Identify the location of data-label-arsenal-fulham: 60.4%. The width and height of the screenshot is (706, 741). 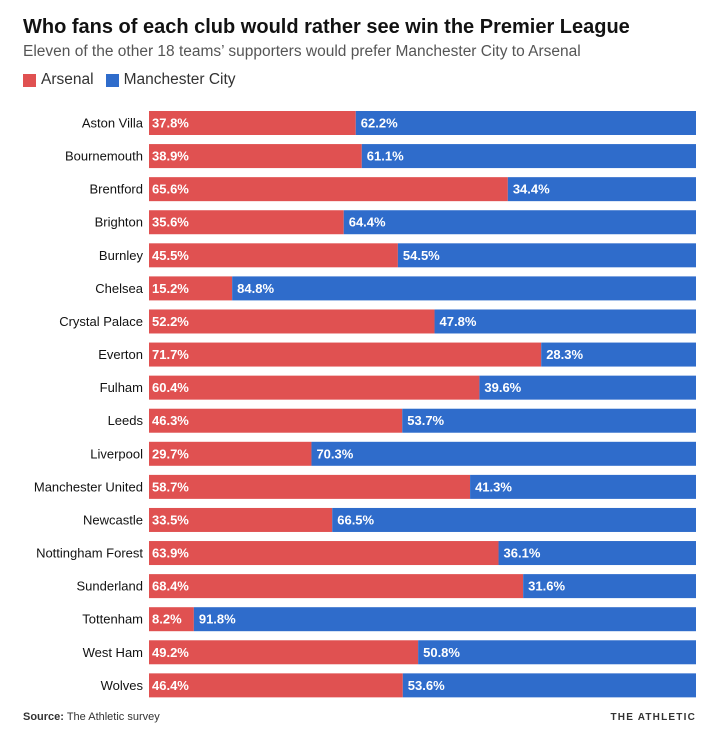
(170, 387).